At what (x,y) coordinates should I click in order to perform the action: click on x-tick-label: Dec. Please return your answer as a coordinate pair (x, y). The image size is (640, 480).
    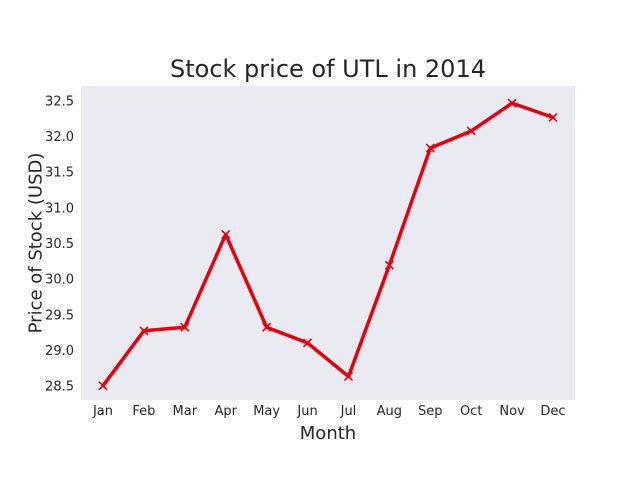
    Looking at the image, I should click on (552, 411).